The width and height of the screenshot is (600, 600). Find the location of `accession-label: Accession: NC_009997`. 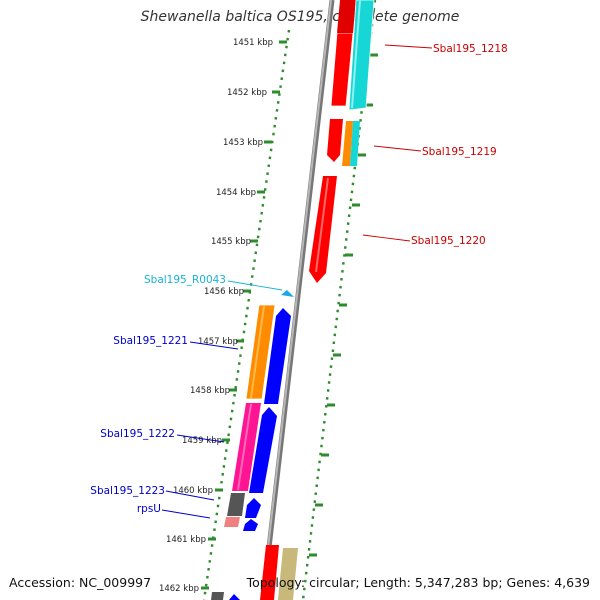

accession-label: Accession: NC_009997 is located at coordinates (80, 582).